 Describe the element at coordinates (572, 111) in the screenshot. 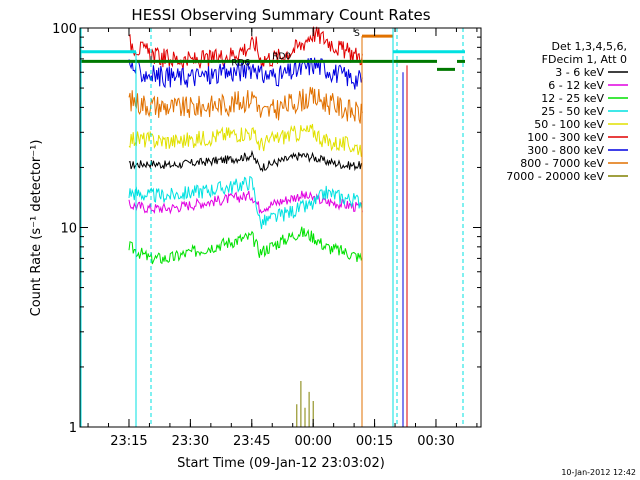

I see `legend-entry-label: 25 - 50 keV` at that location.